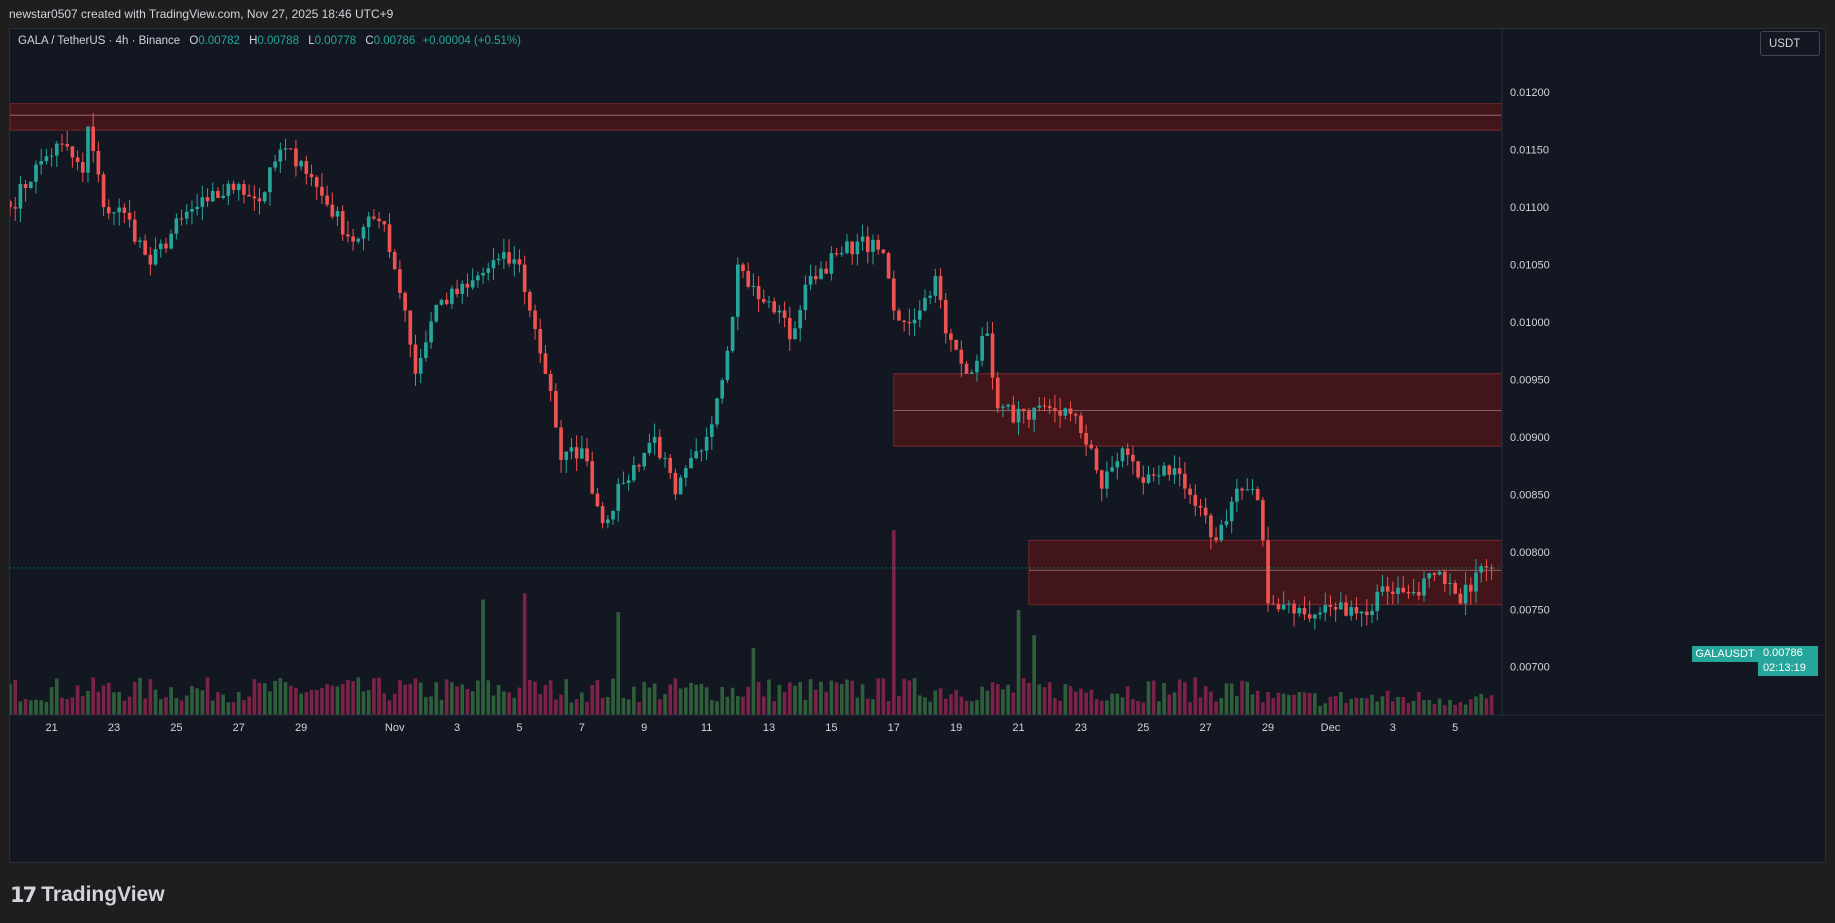 This screenshot has height=923, width=1835. What do you see at coordinates (99, 41) in the screenshot?
I see `symbol-title: GALA / TetherUS · 4h · Binance` at bounding box center [99, 41].